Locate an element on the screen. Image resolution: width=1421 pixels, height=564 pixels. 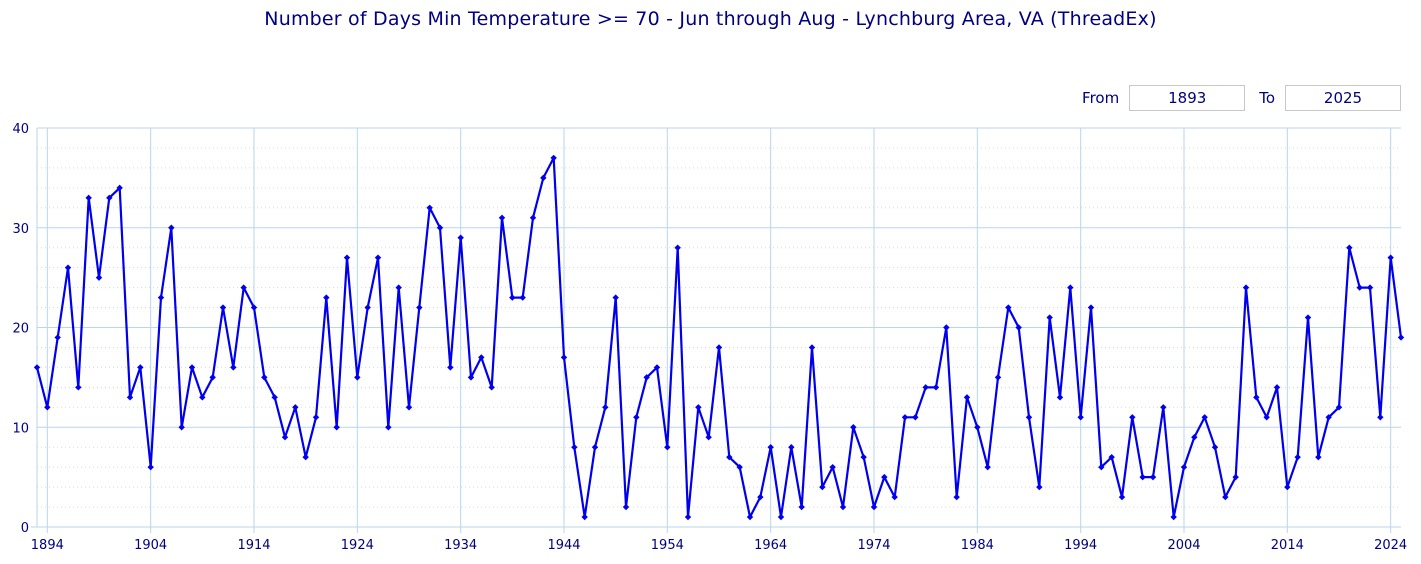
y-tick-label: 20 is located at coordinates (20, 329).